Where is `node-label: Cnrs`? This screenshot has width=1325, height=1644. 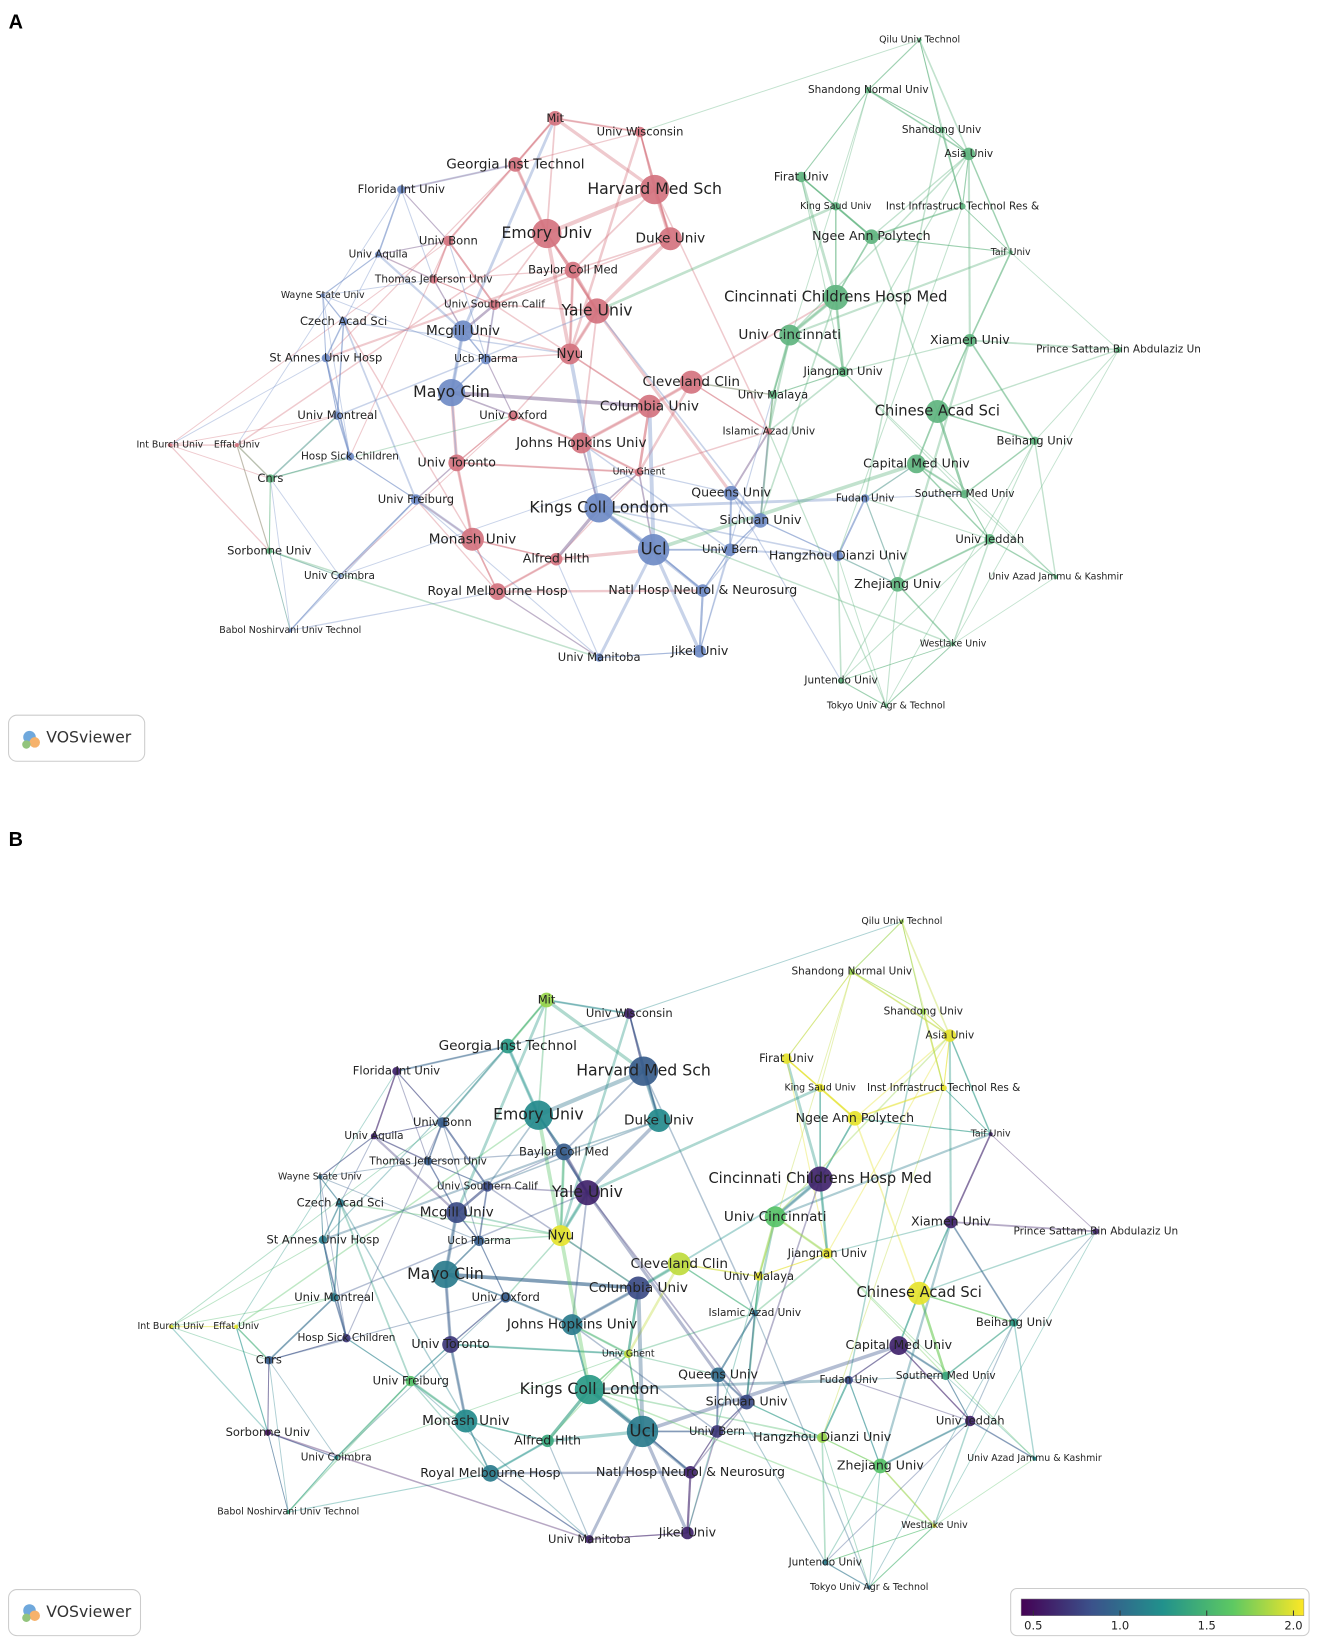
node-label: Cnrs is located at coordinates (269, 1360).